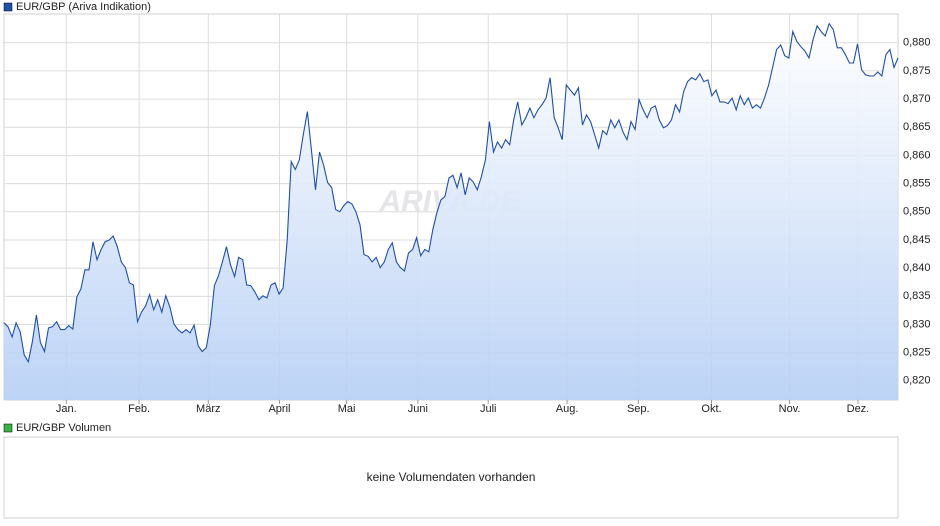  I want to click on y-tick-label: 0,845, so click(917, 240).